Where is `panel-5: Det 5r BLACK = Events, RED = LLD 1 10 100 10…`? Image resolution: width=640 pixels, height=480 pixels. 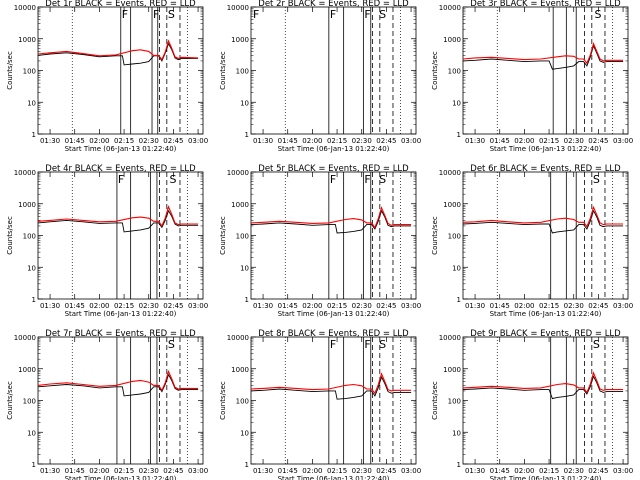 panel-5: Det 5r BLACK = Events, RED = LLD 1 10 100 10… is located at coordinates (320, 241).